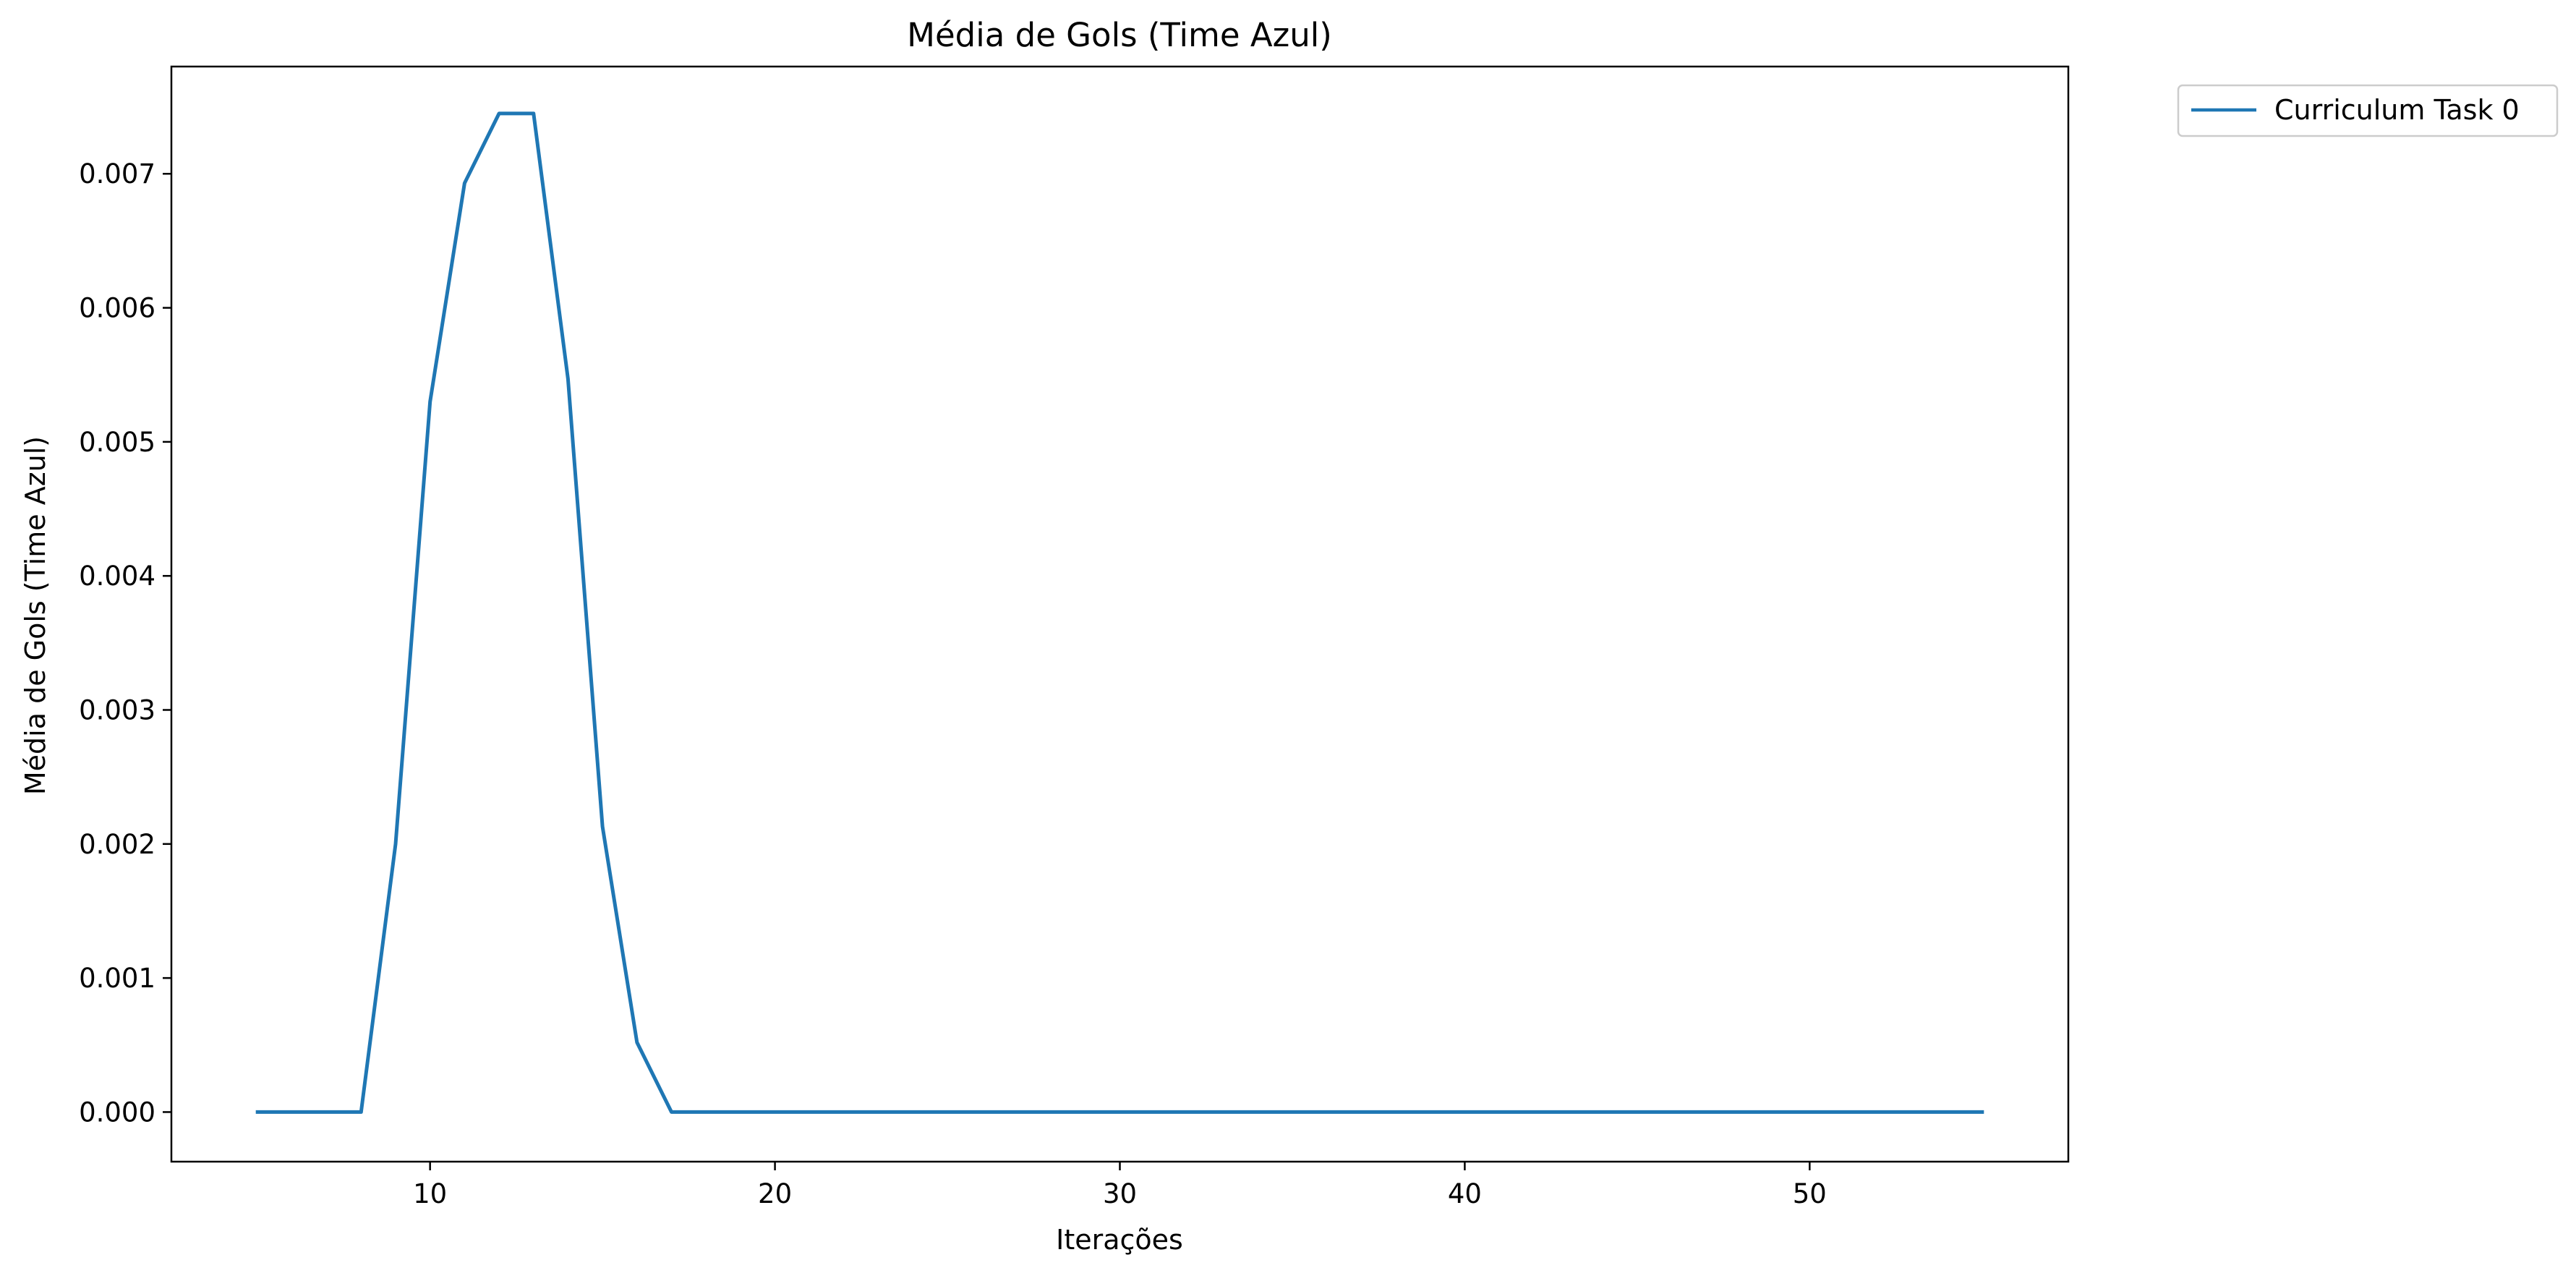  Describe the element at coordinates (35, 615) in the screenshot. I see `y-axis-label: Média de Gols (Time Azul)` at that location.